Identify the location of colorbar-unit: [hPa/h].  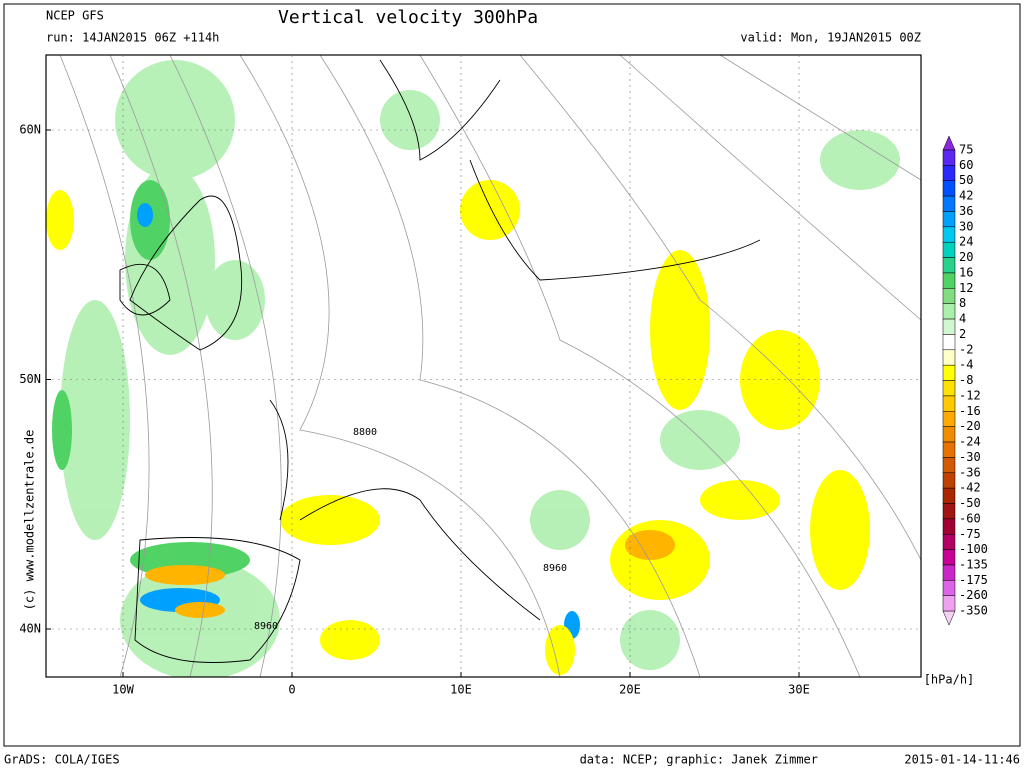
(949, 680).